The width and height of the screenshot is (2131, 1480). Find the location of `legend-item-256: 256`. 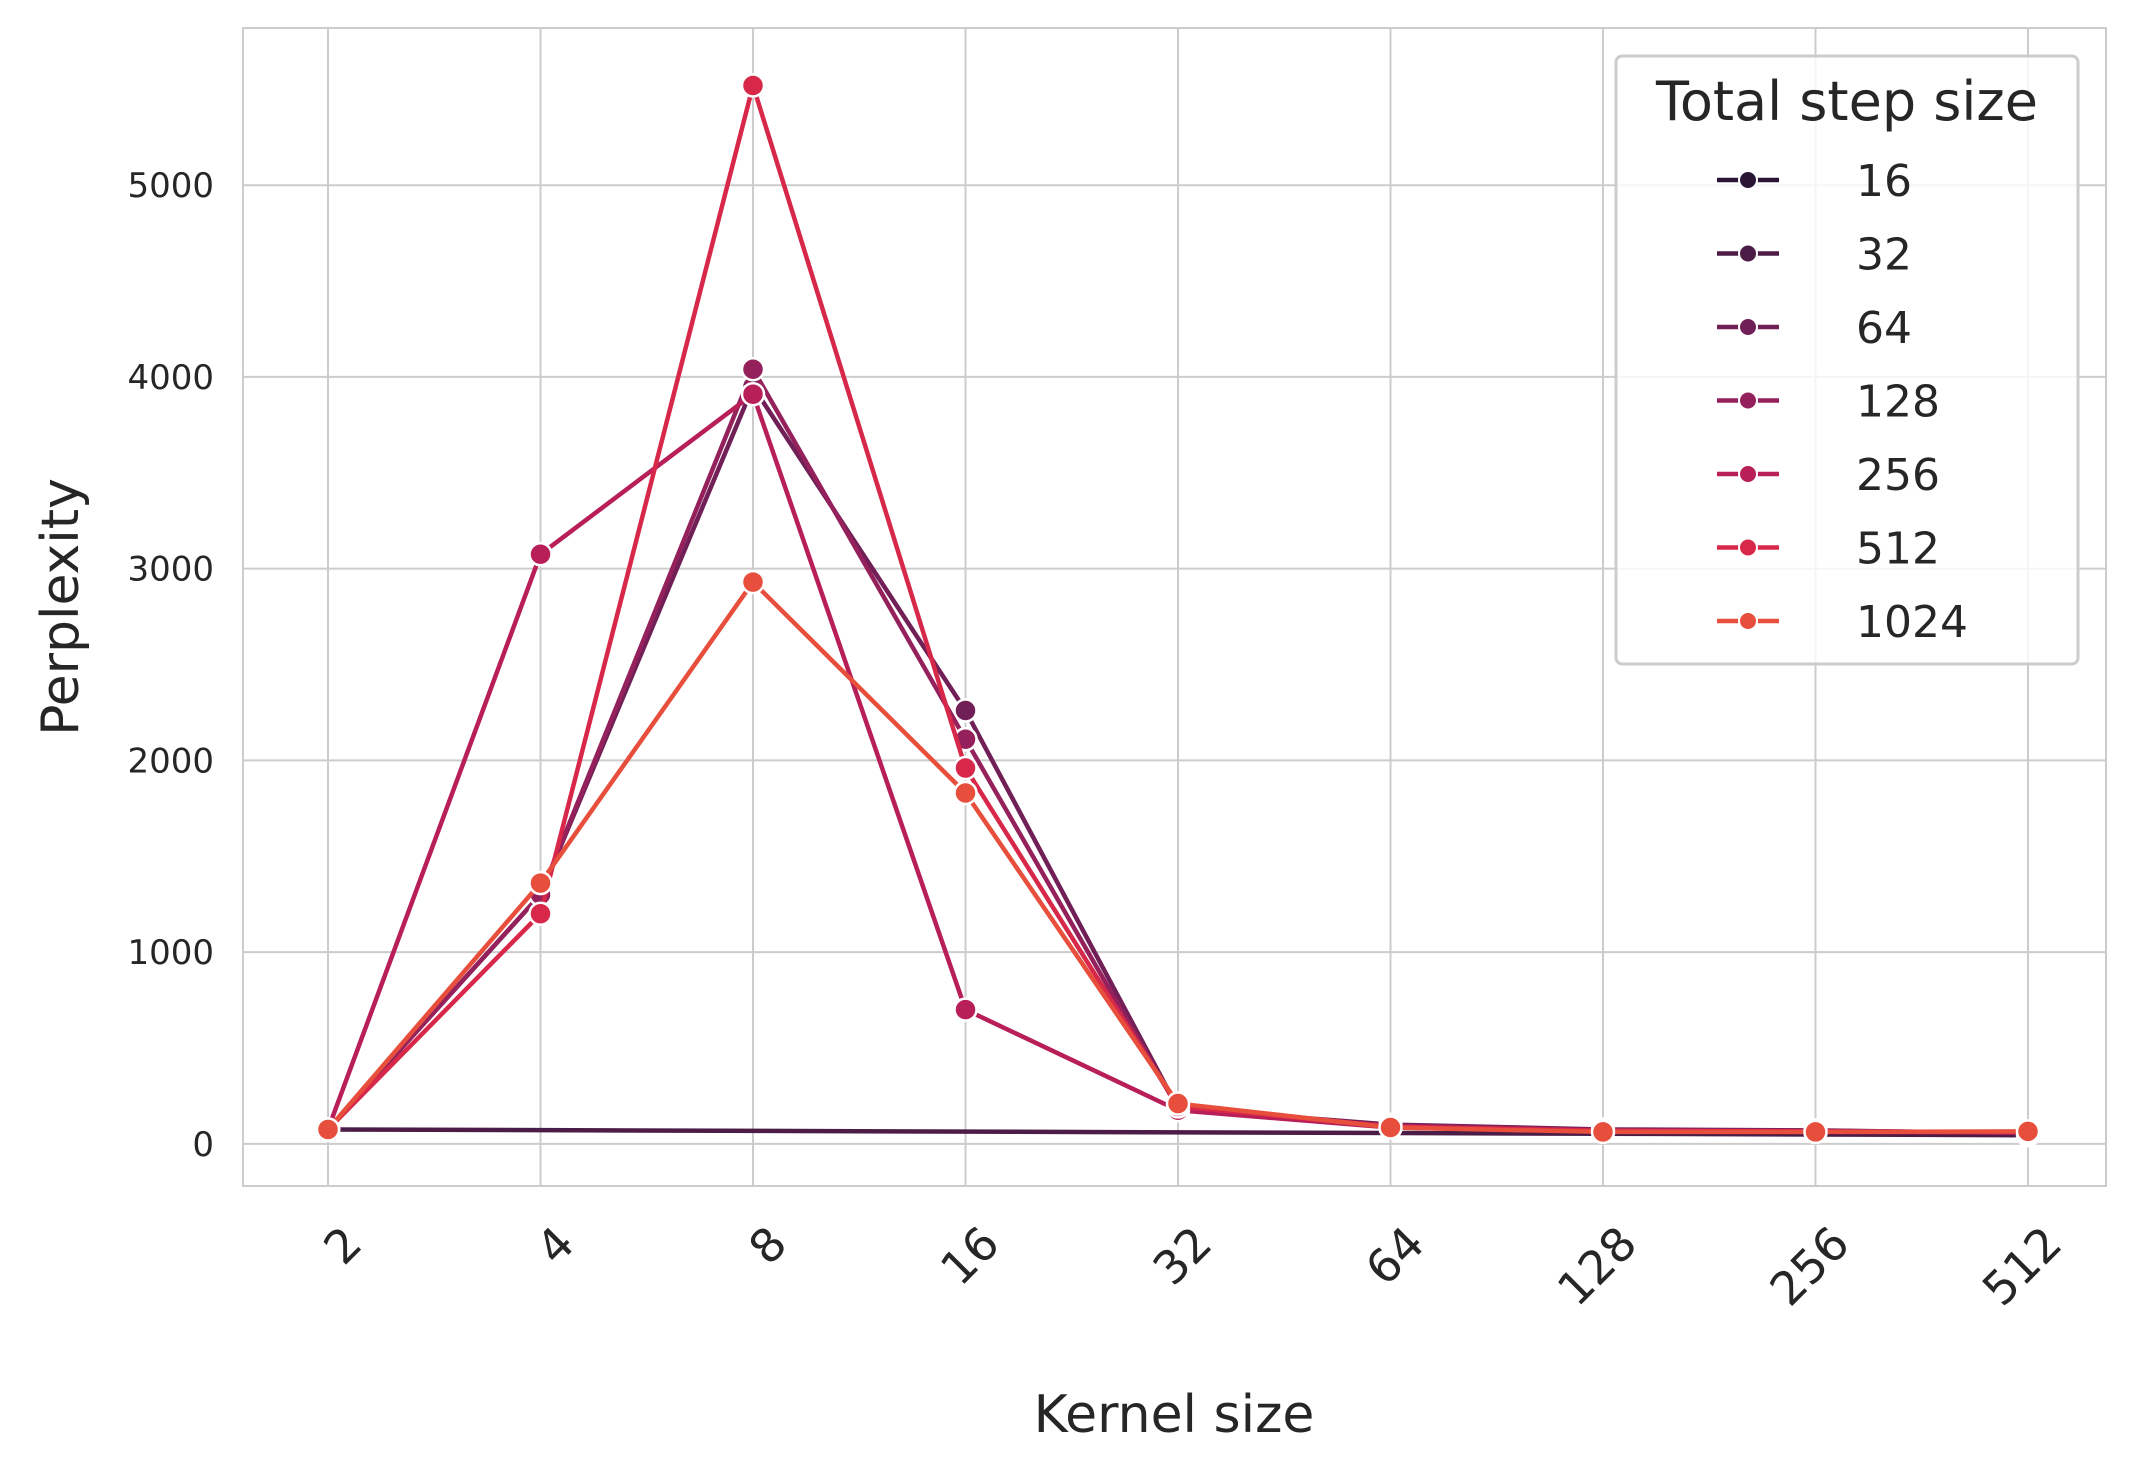

legend-item-256: 256 is located at coordinates (1828, 475).